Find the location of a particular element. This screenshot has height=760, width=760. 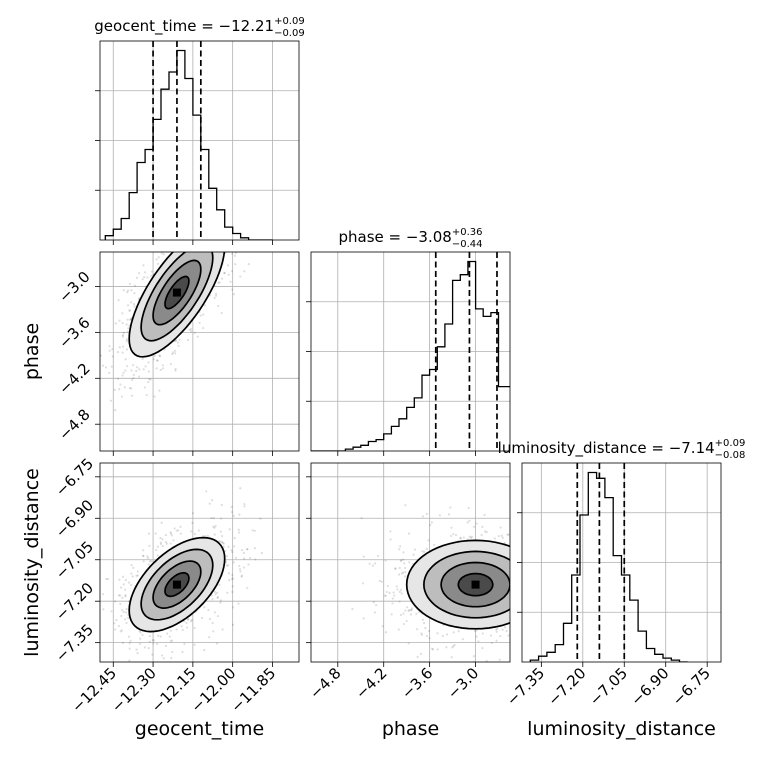

x-axis-label: geocent_time is located at coordinates (199, 729).